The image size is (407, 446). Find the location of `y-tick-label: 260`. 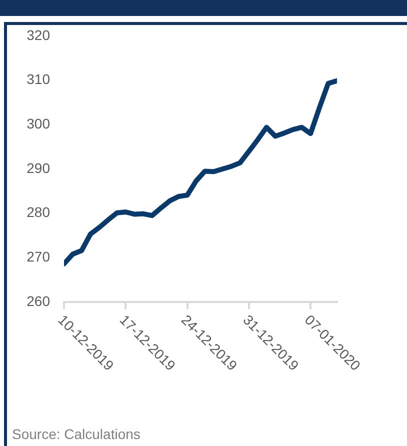

y-tick-label: 260 is located at coordinates (38, 300).